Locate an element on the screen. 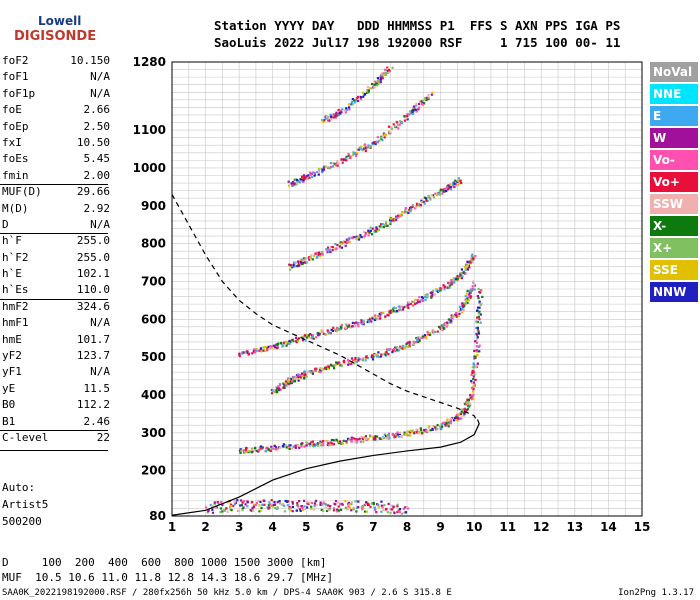 The width and height of the screenshot is (700, 600). param-label: h`F2 is located at coordinates (15, 257).